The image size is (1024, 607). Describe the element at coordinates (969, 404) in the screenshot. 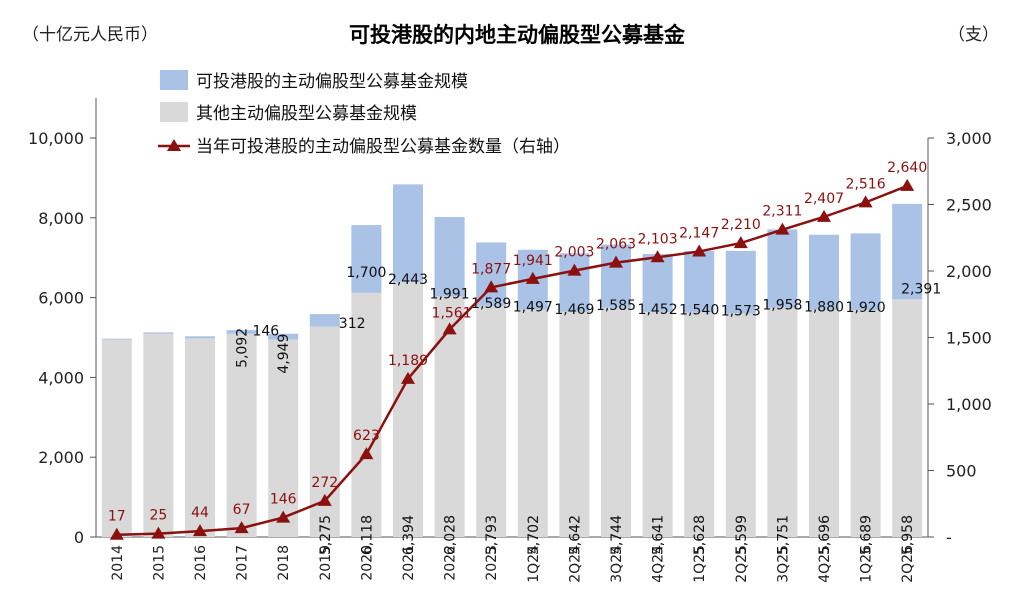

I see `right-tick-label: 1,000` at that location.